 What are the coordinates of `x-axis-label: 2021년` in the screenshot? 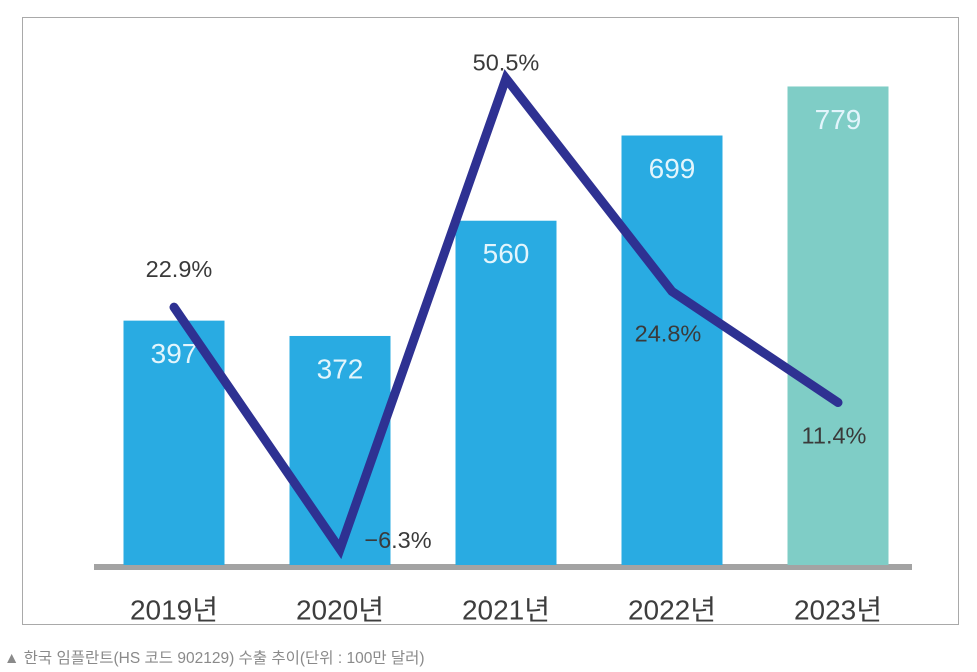 It's located at (506, 610).